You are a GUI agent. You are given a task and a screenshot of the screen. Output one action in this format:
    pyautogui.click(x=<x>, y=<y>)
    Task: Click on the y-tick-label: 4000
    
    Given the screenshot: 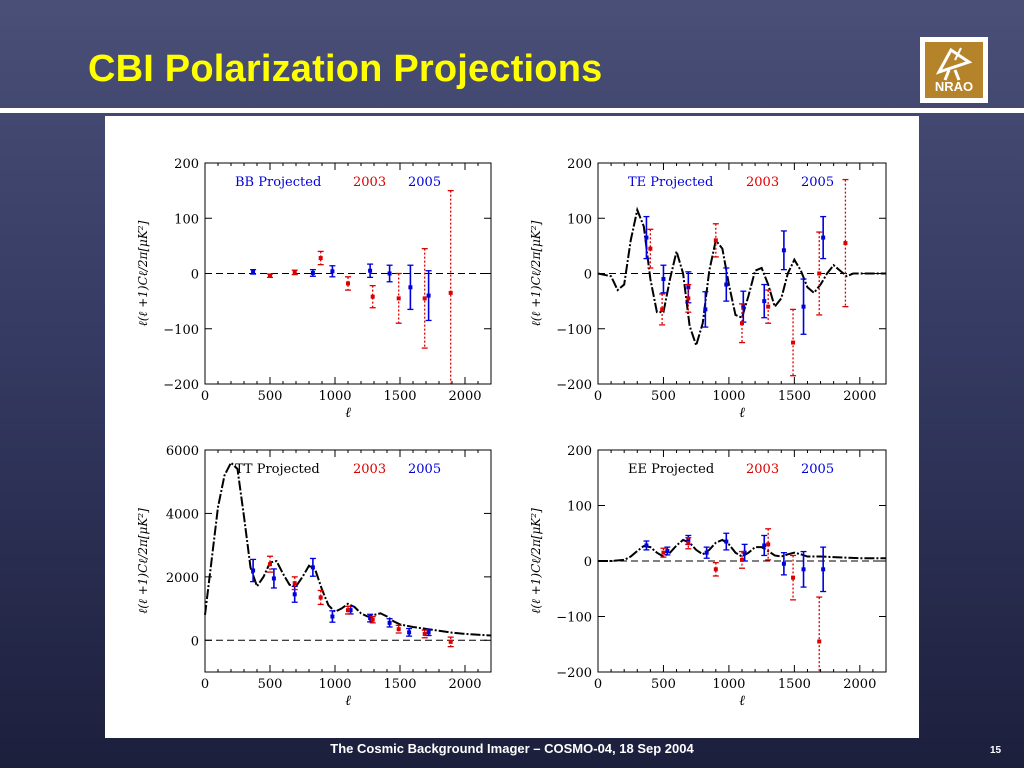 What is the action you would take?
    pyautogui.click(x=182, y=514)
    